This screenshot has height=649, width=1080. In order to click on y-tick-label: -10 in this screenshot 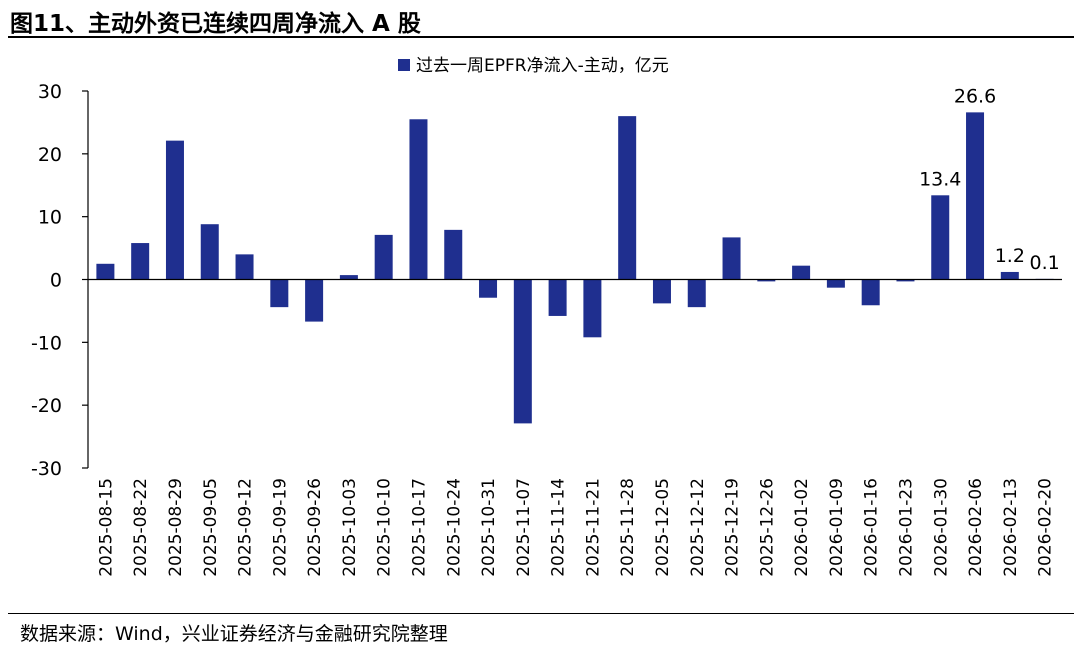, I will do `click(46, 343)`.